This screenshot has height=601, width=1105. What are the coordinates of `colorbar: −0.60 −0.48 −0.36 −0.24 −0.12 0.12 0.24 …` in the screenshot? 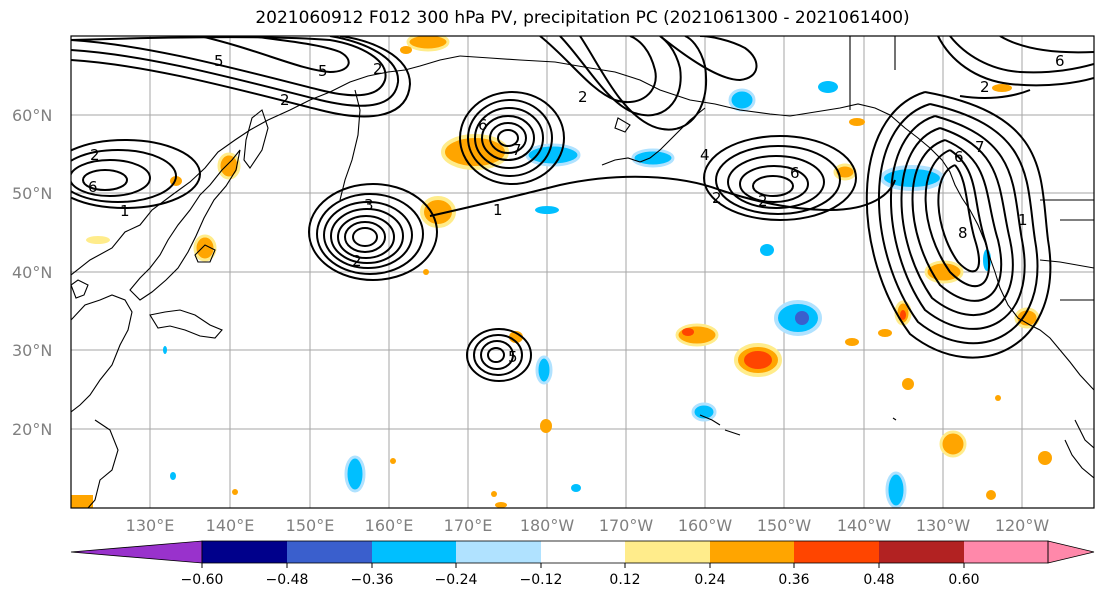 It's located at (582, 564).